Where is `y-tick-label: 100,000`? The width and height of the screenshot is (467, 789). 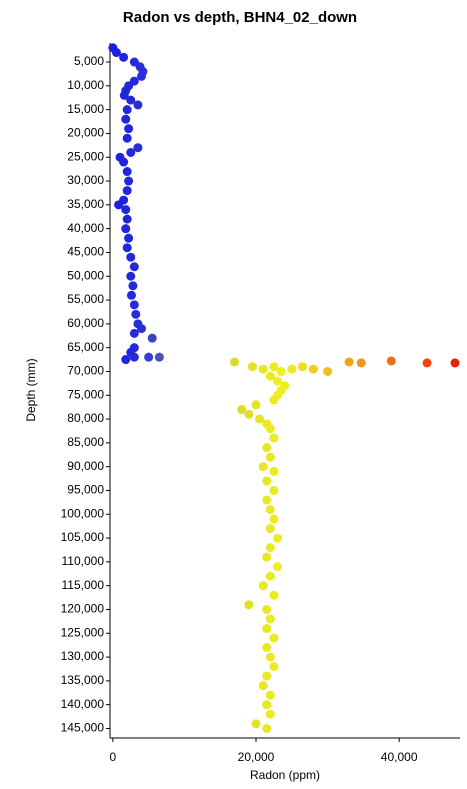 y-tick-label: 100,000 is located at coordinates (83, 513).